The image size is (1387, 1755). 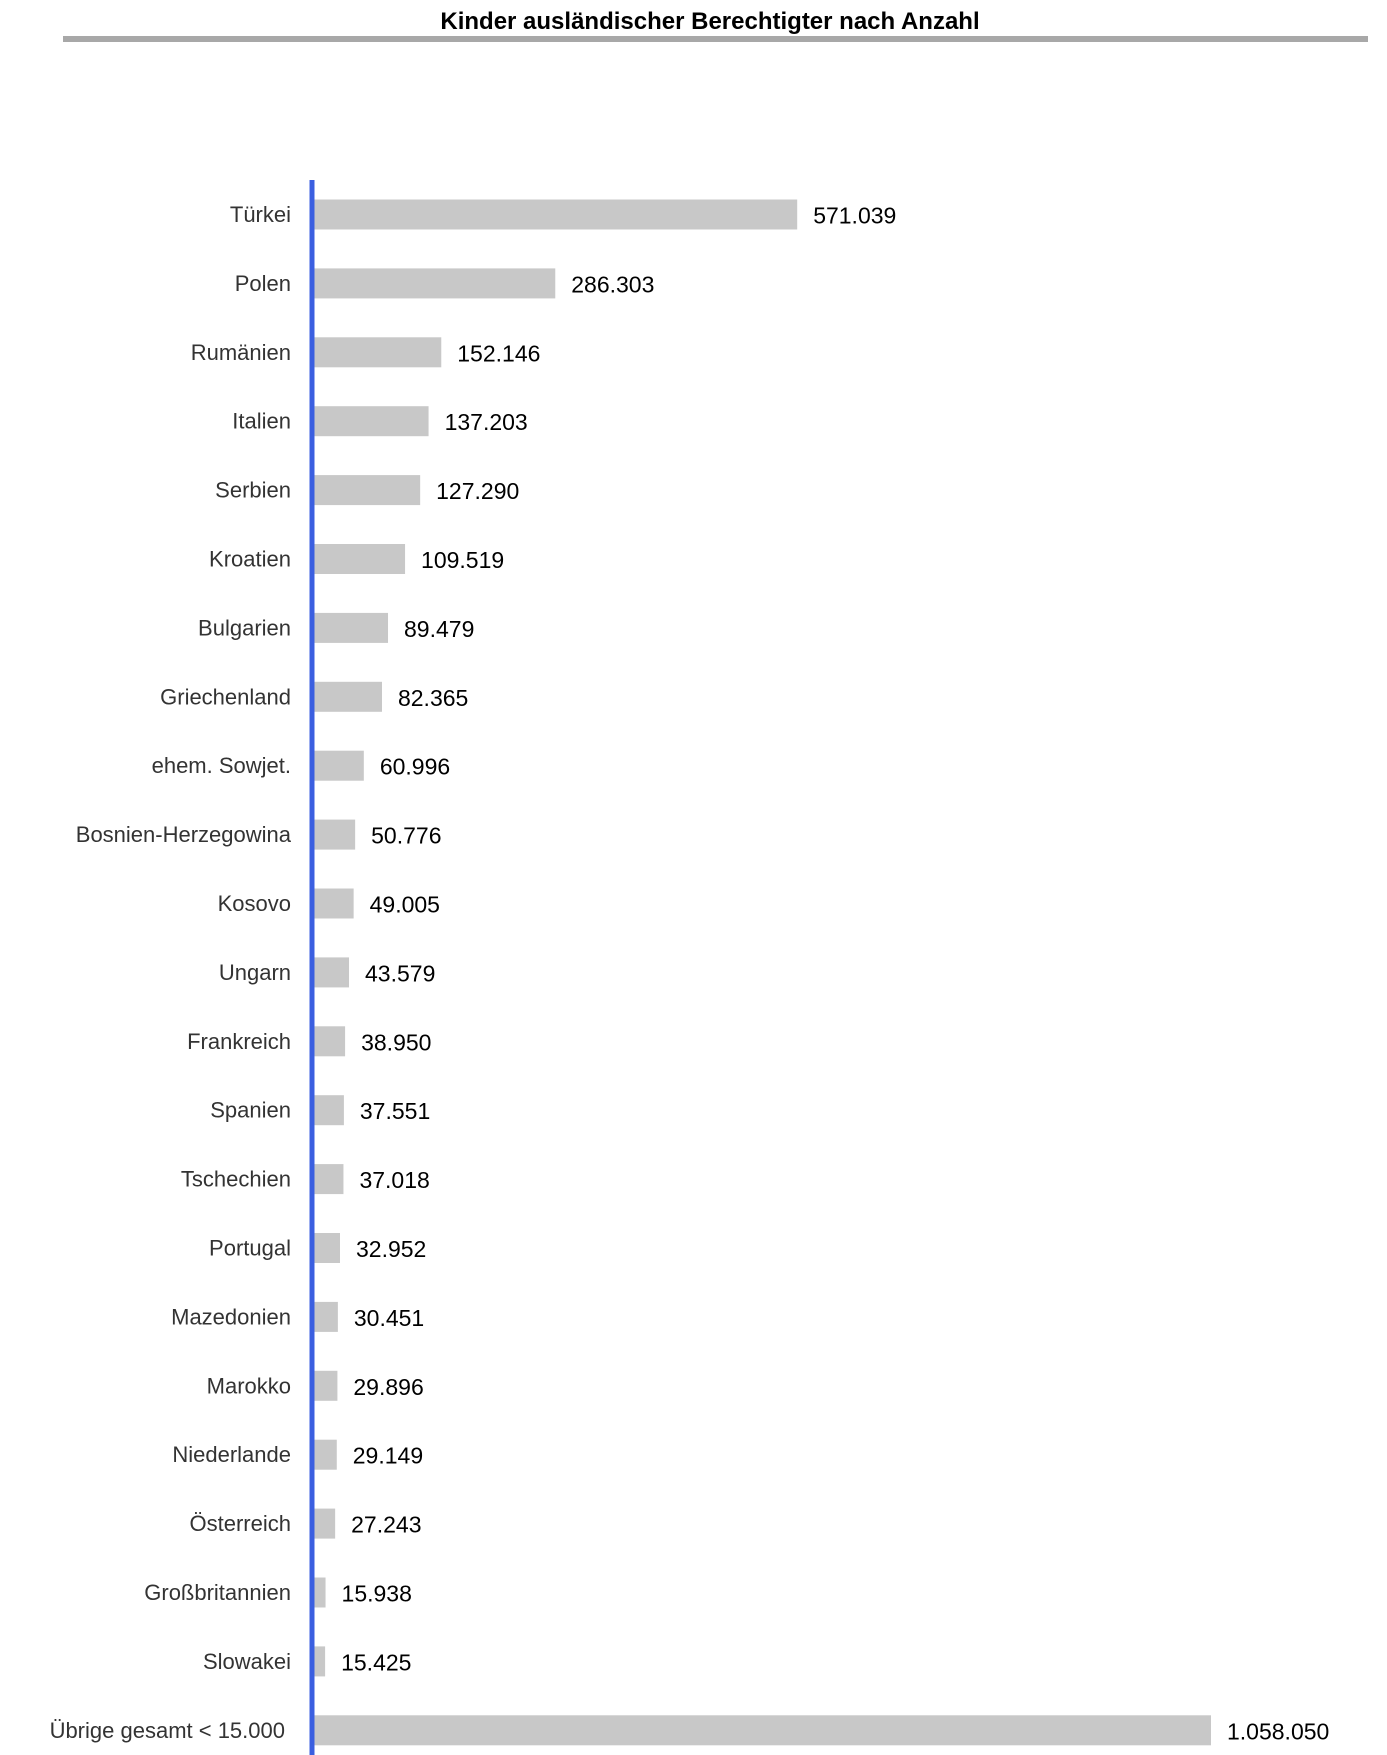 I want to click on category-label: Ungarn, so click(x=255, y=972).